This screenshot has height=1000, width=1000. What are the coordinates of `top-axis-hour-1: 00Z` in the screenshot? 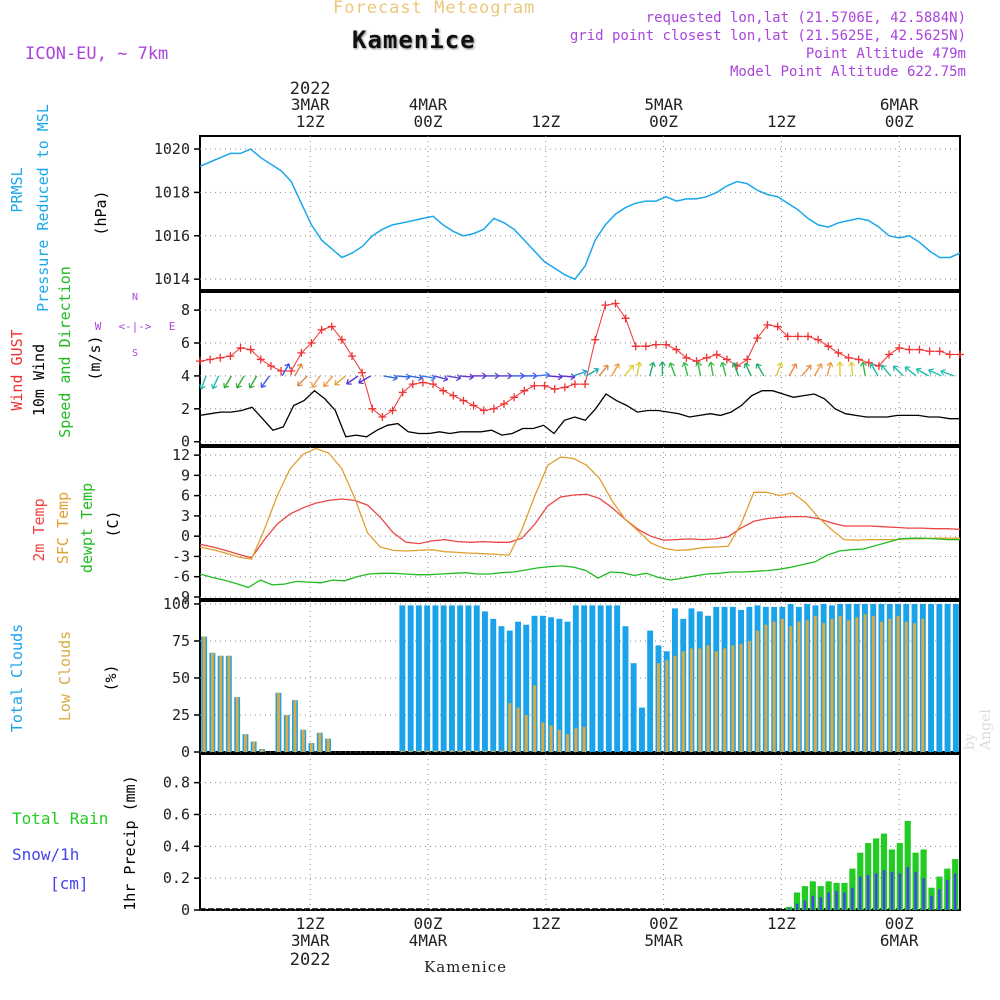 It's located at (428, 121).